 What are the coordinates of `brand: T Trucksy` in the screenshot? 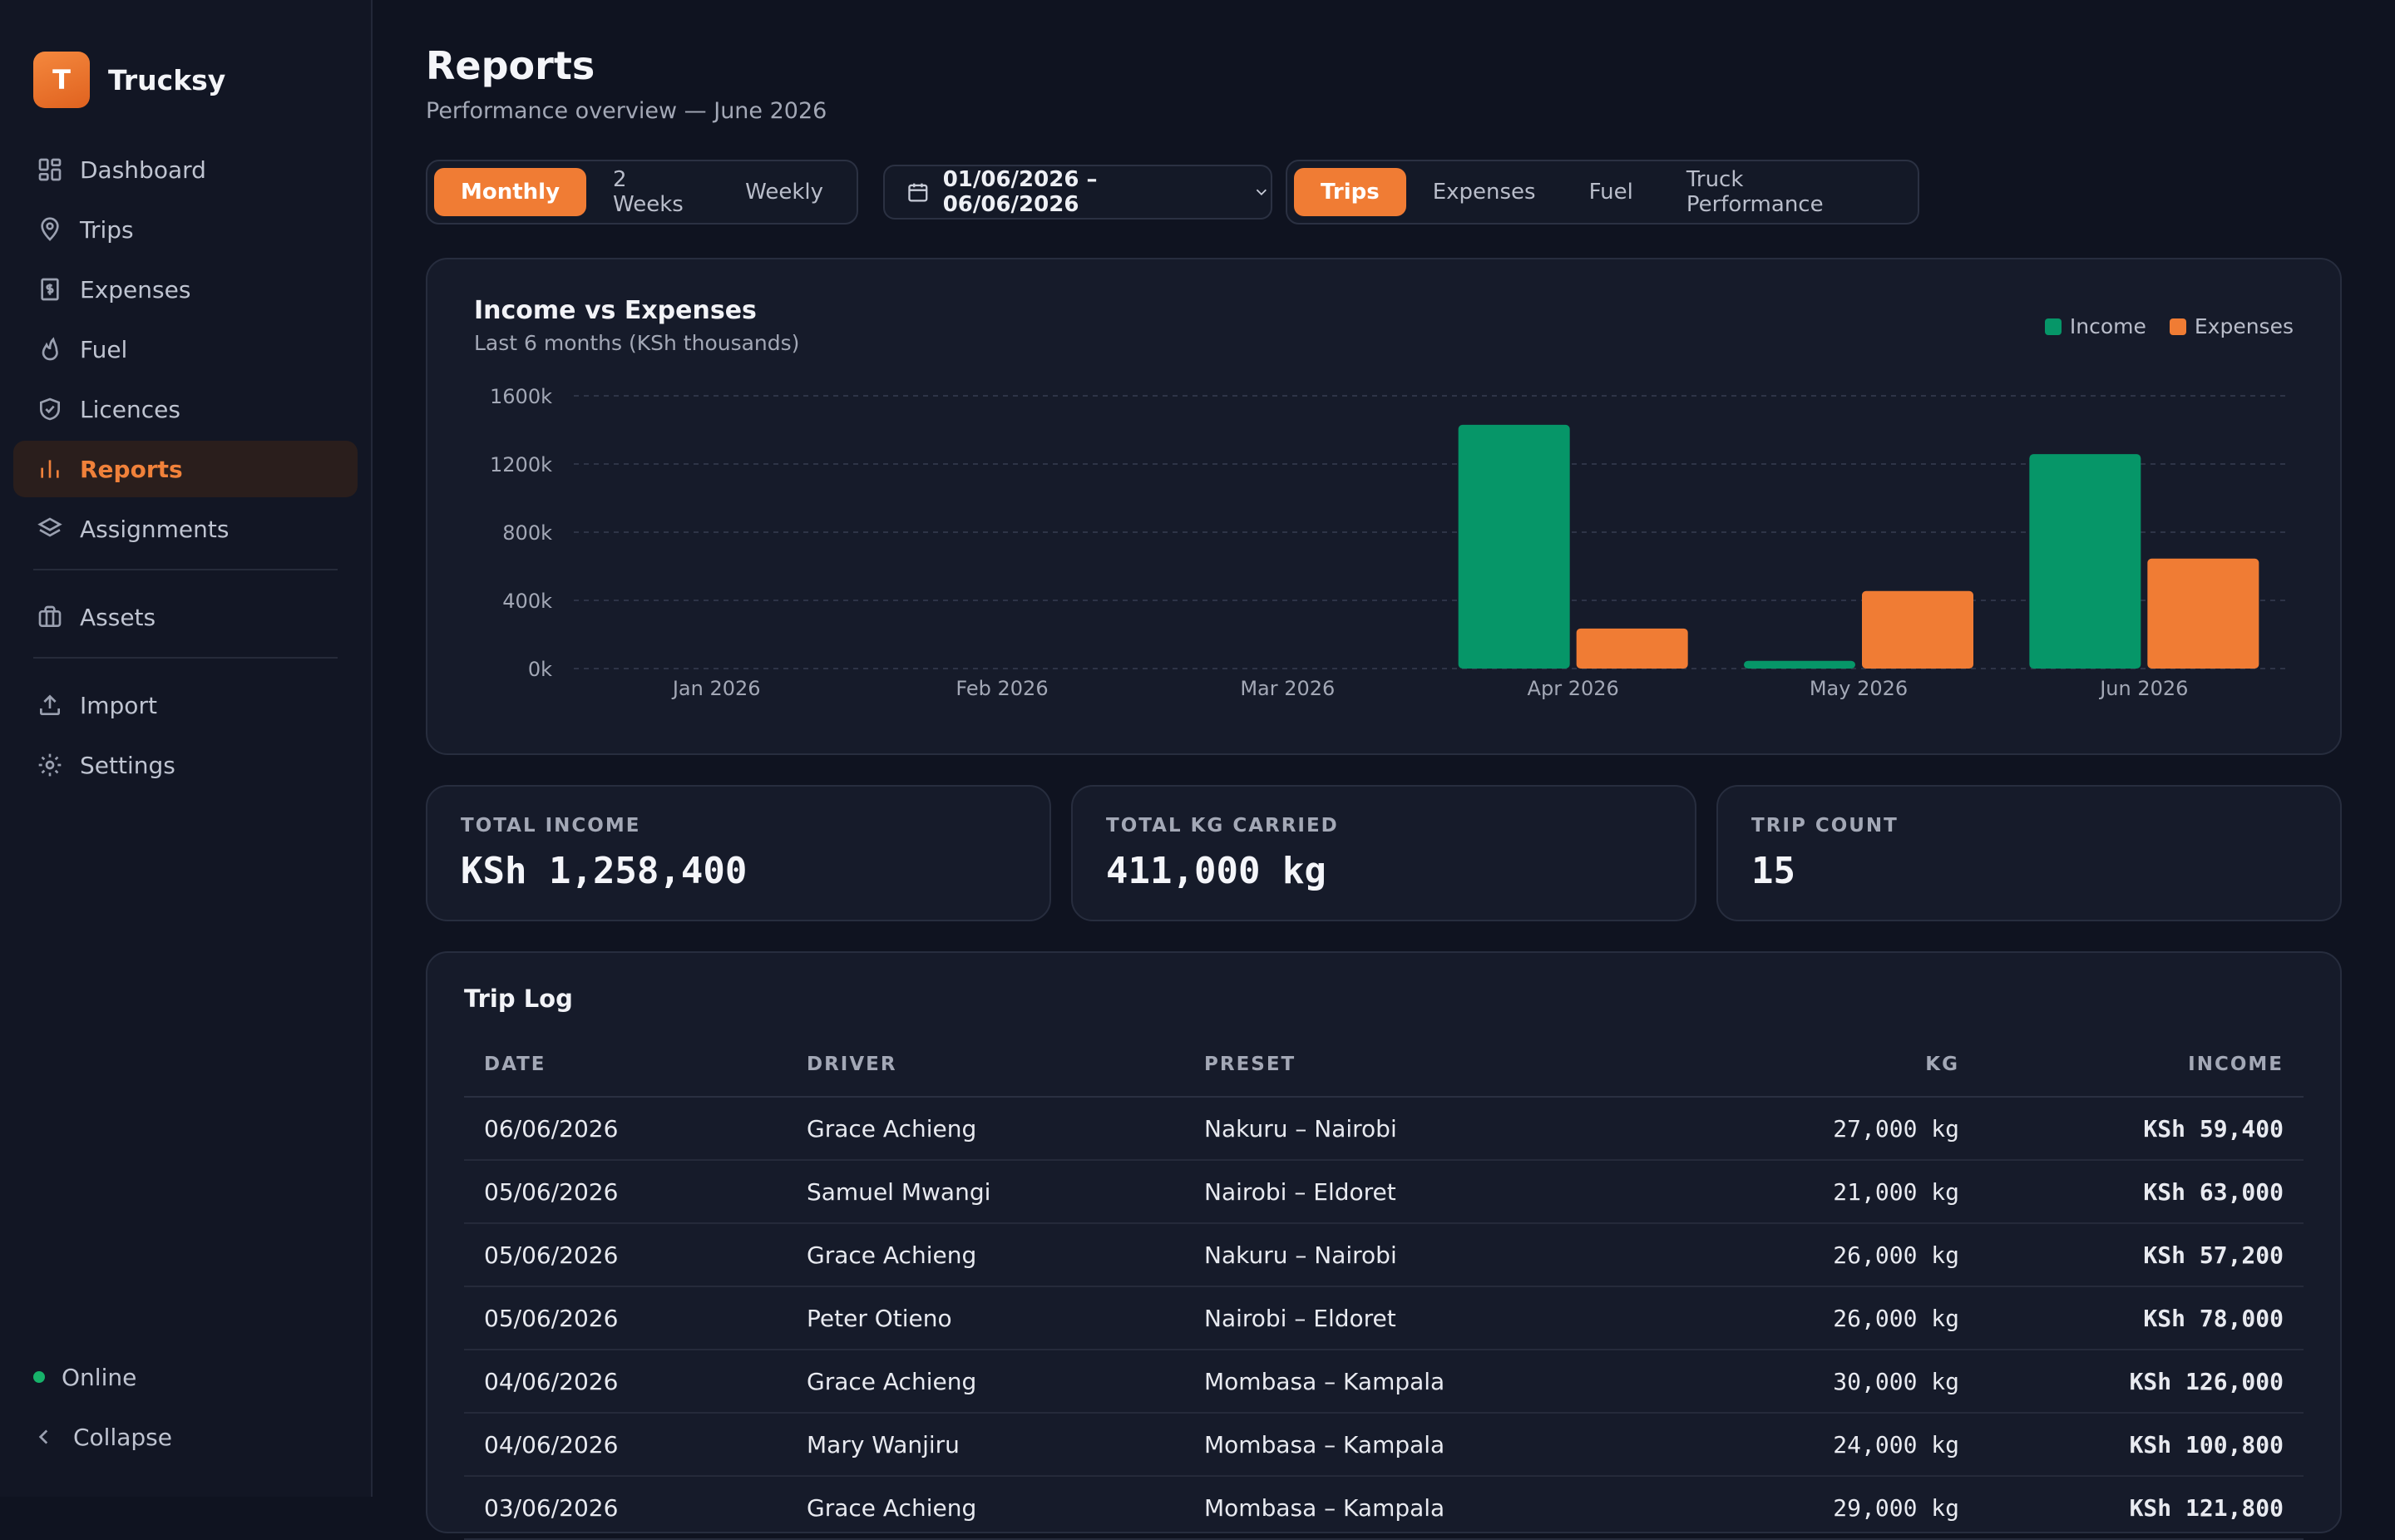 It's located at (129, 80).